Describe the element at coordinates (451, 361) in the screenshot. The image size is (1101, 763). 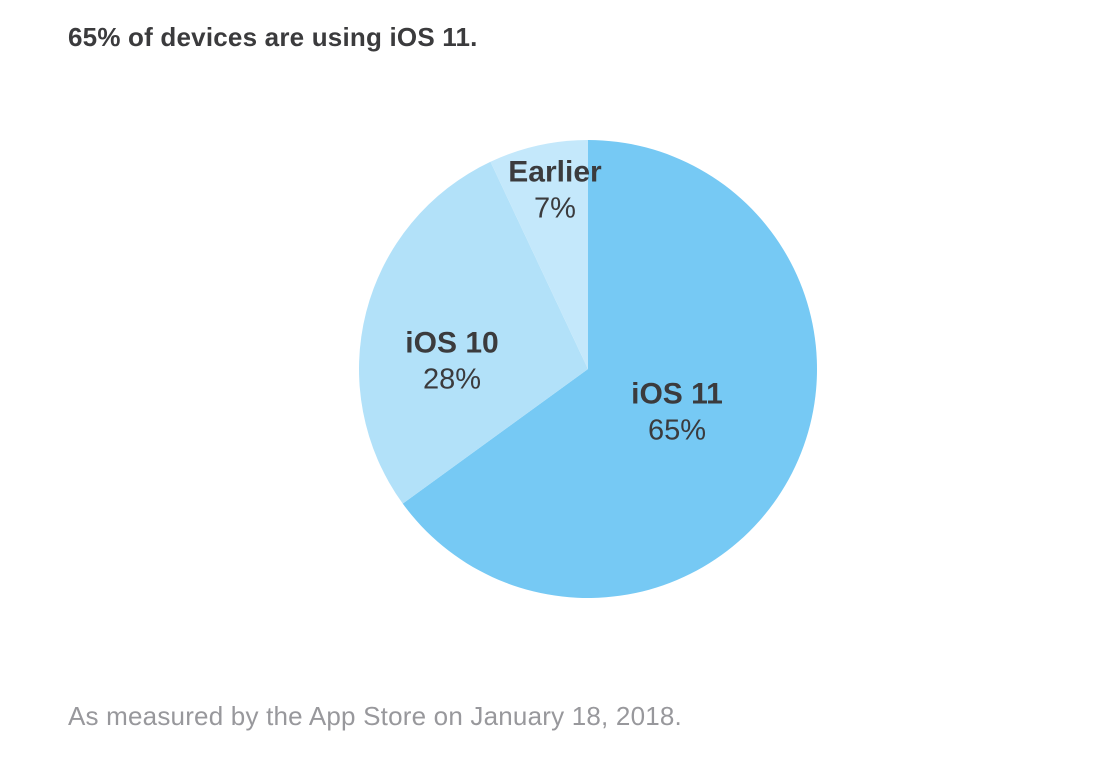
I see `slice-label-ios10: iOS 10 28%` at that location.